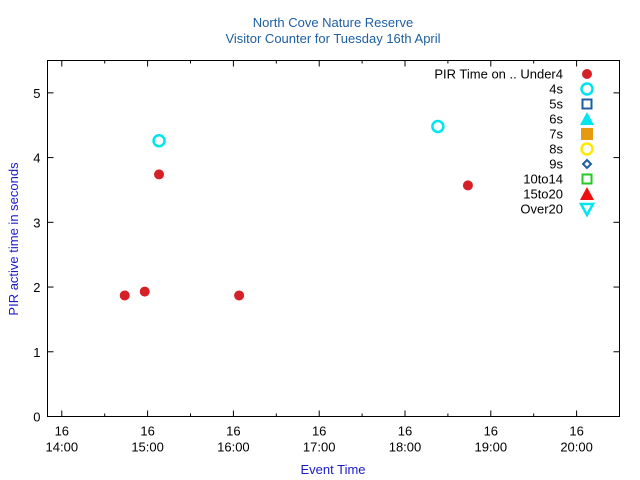 The image size is (640, 480). I want to click on y-tick-label: 3, so click(36, 222).